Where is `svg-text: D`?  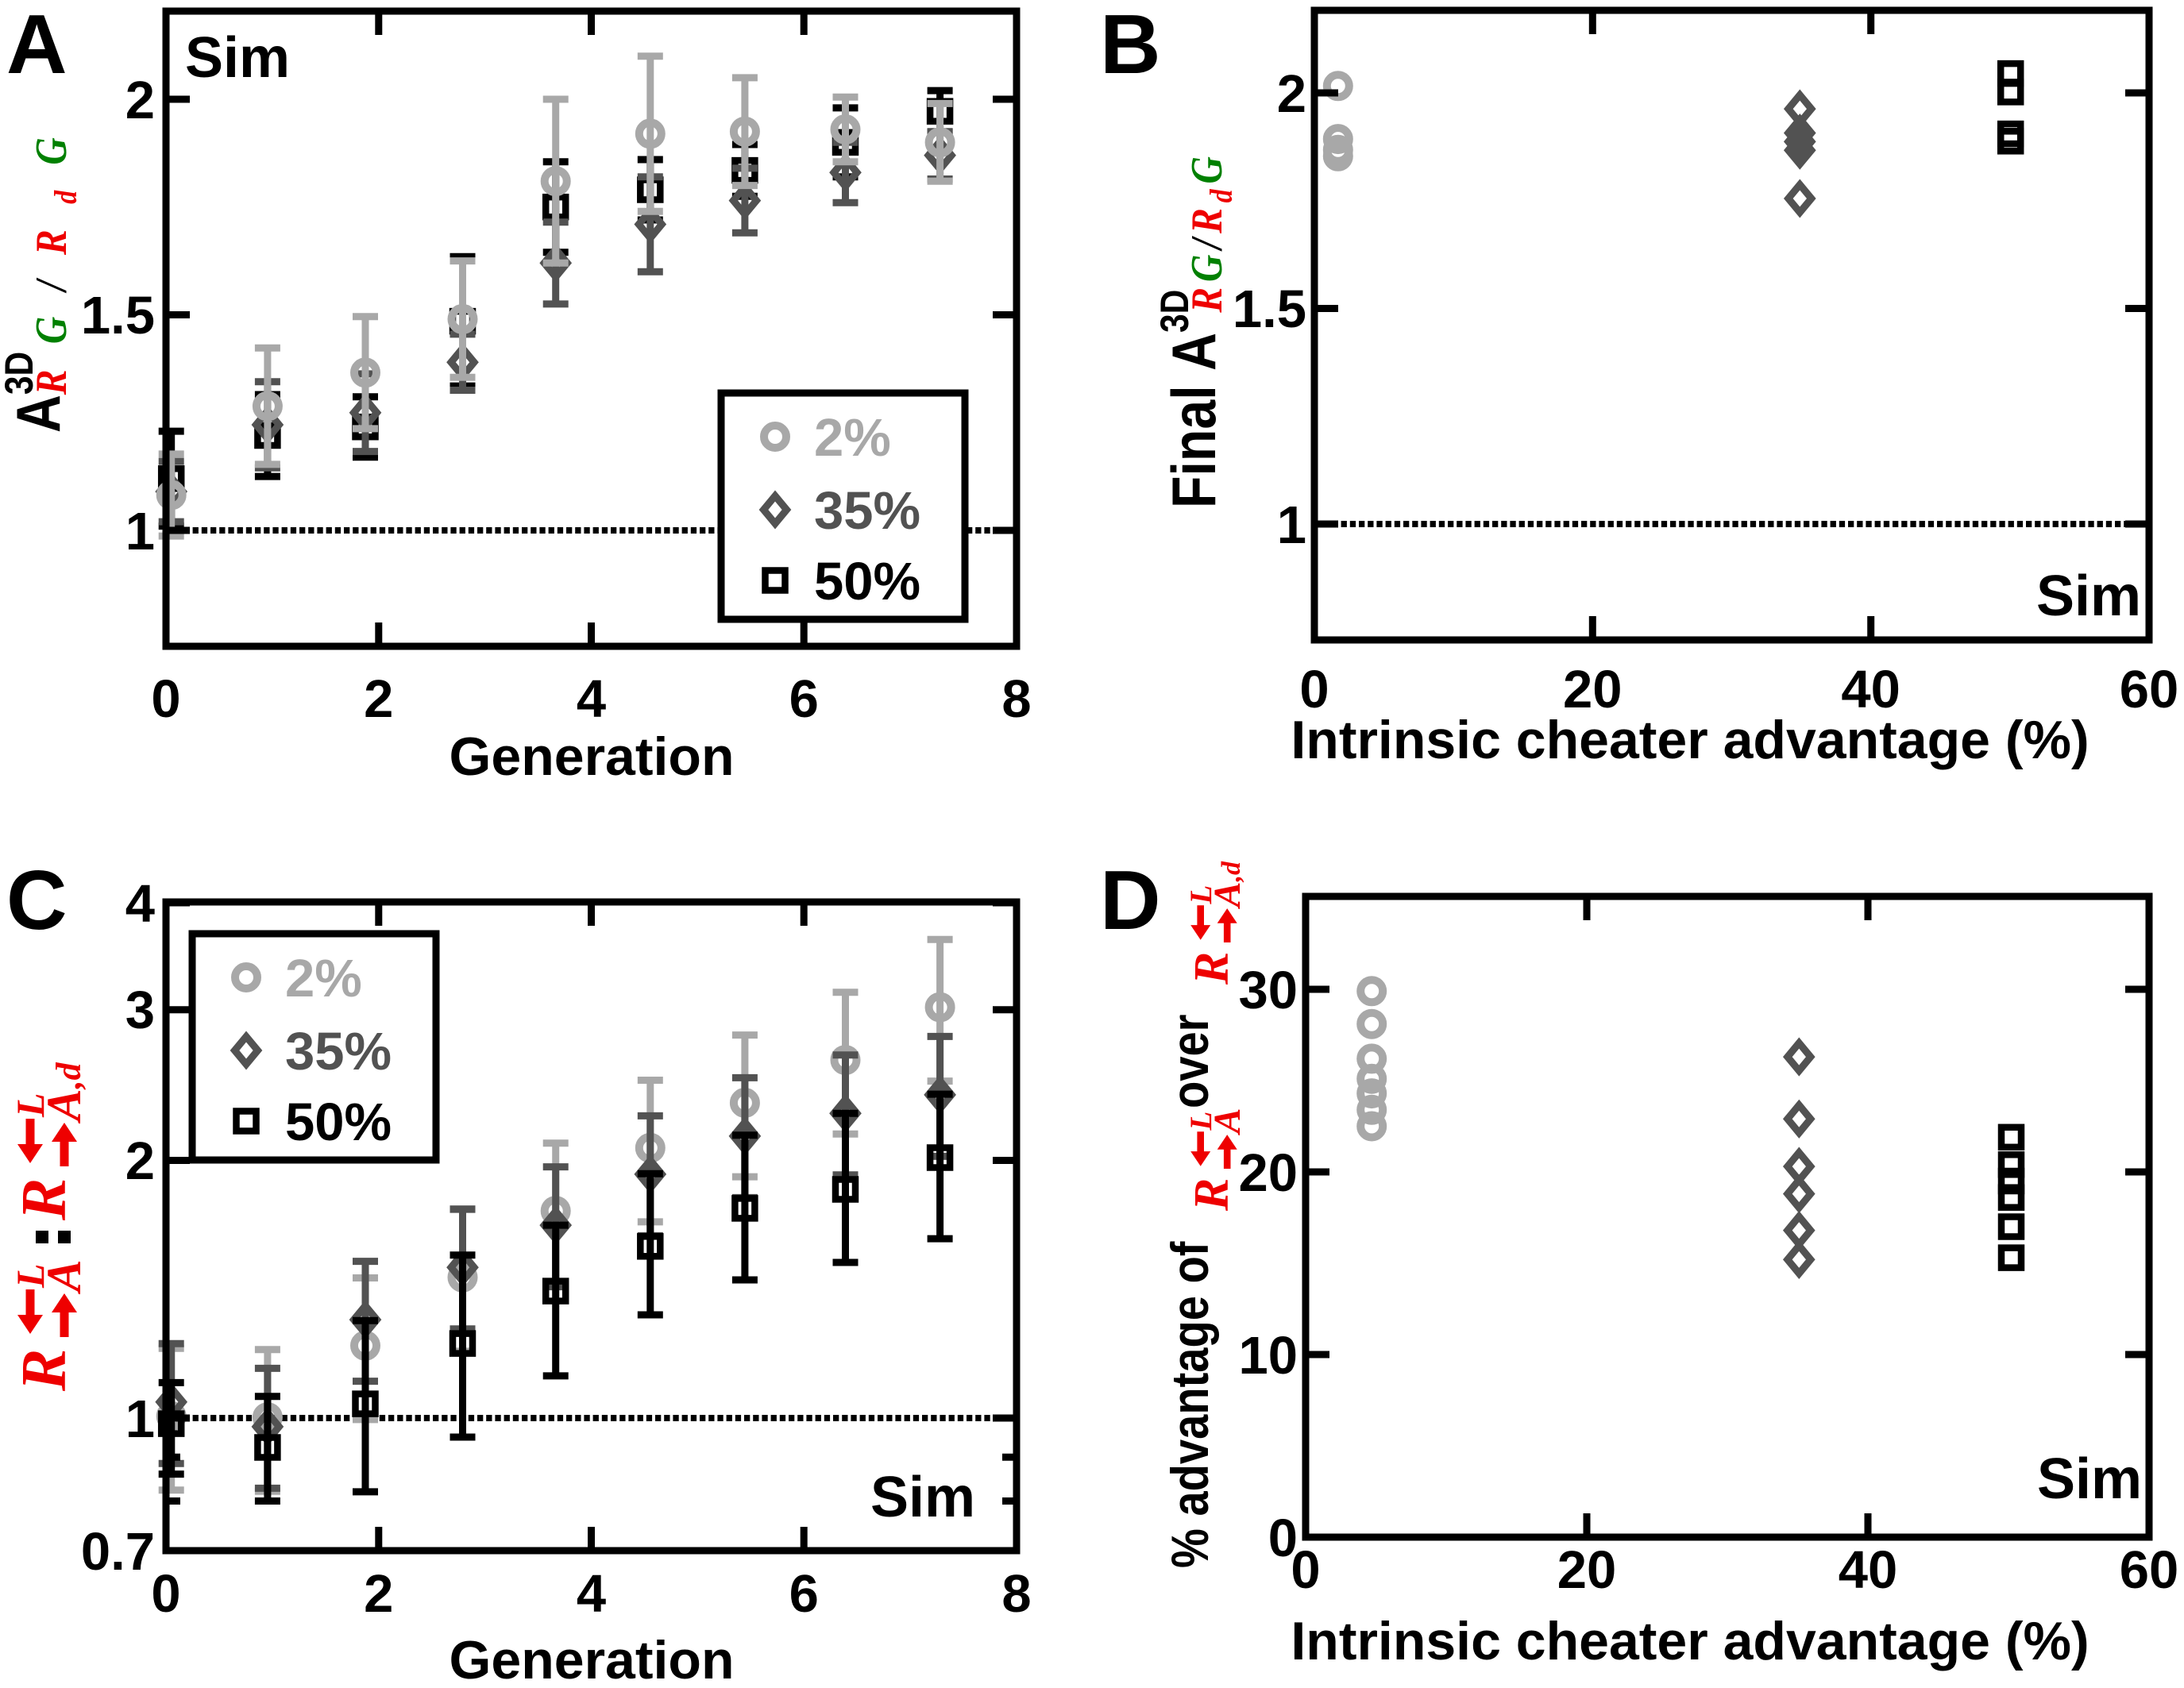 svg-text: D is located at coordinates (1130, 901).